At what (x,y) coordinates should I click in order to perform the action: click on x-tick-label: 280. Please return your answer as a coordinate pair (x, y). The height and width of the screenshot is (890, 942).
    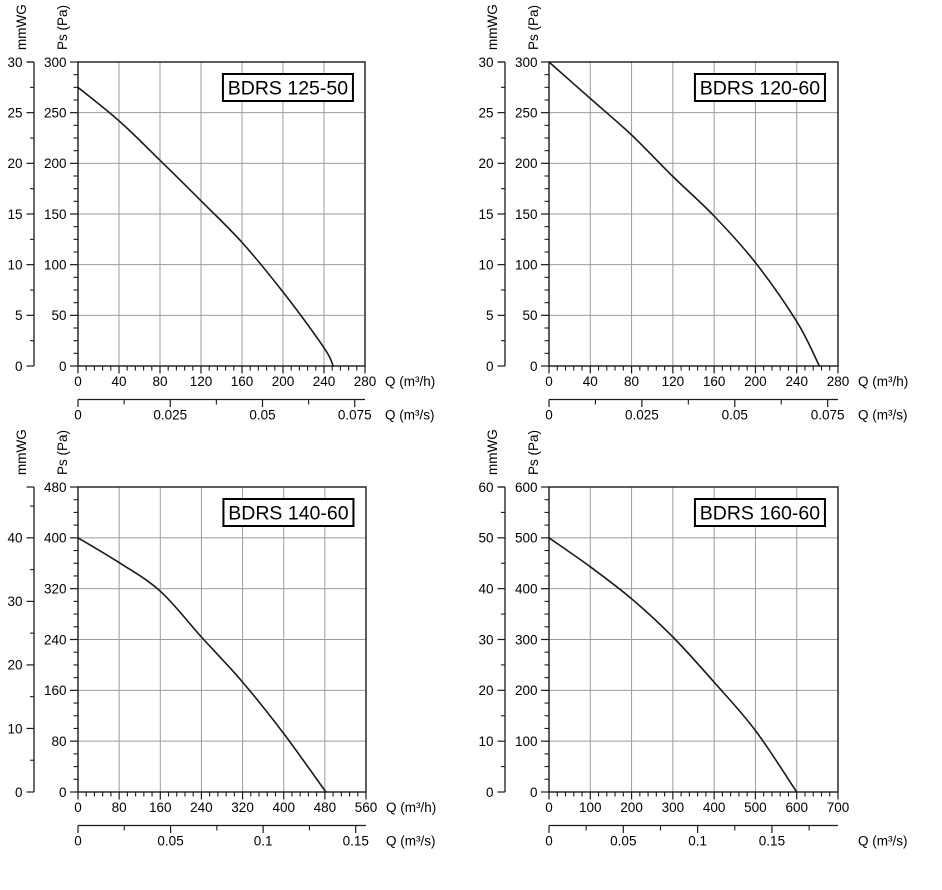
    Looking at the image, I should click on (838, 381).